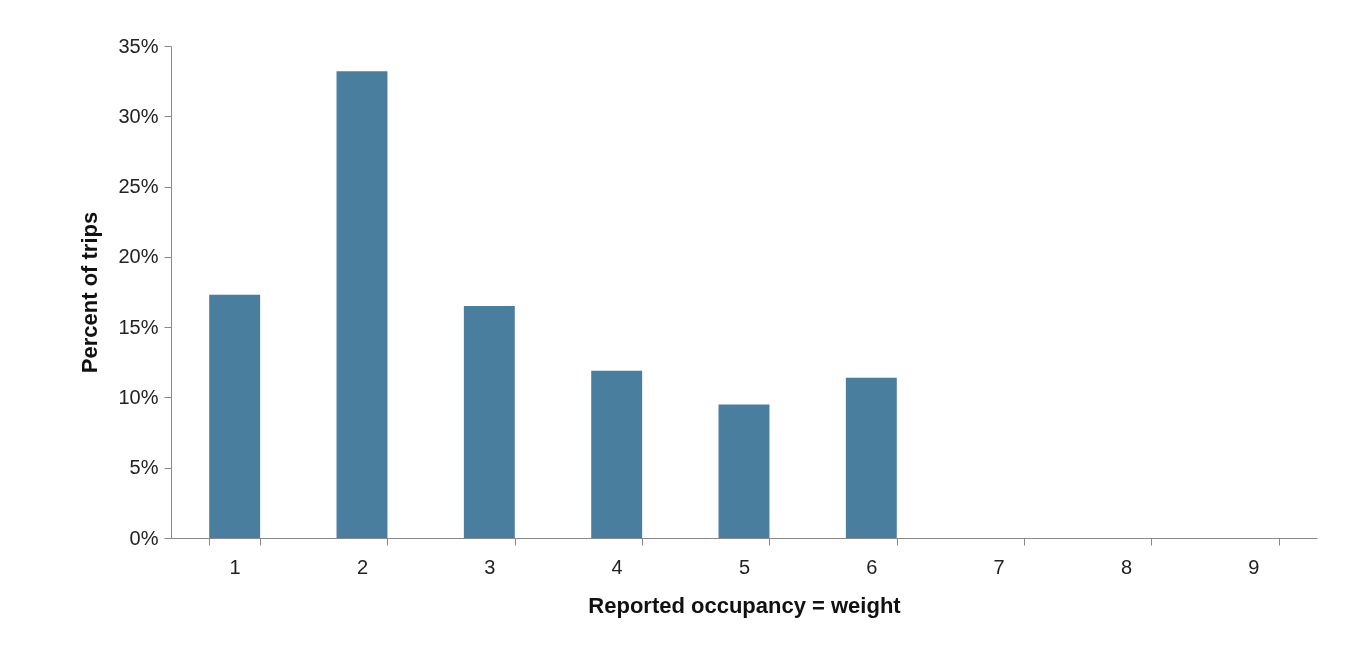  Describe the element at coordinates (90, 292) in the screenshot. I see `y-axis-title: Percent of trips` at that location.